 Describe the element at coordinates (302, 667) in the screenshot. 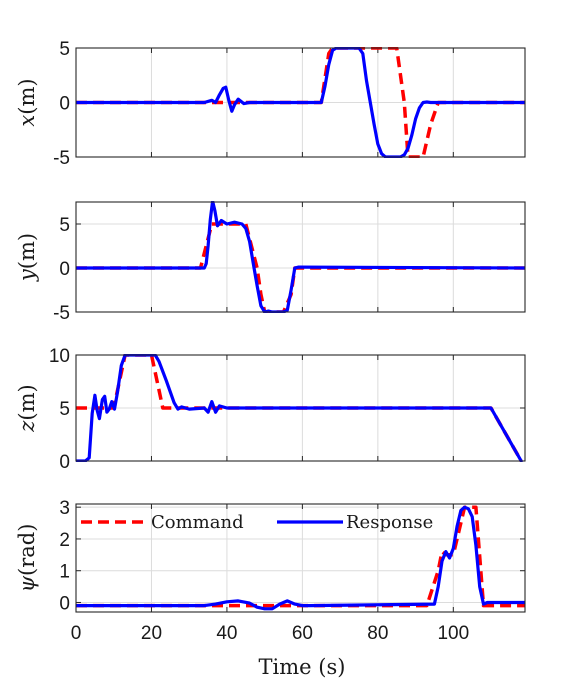

I see `x-axis-label: Time (s)` at that location.